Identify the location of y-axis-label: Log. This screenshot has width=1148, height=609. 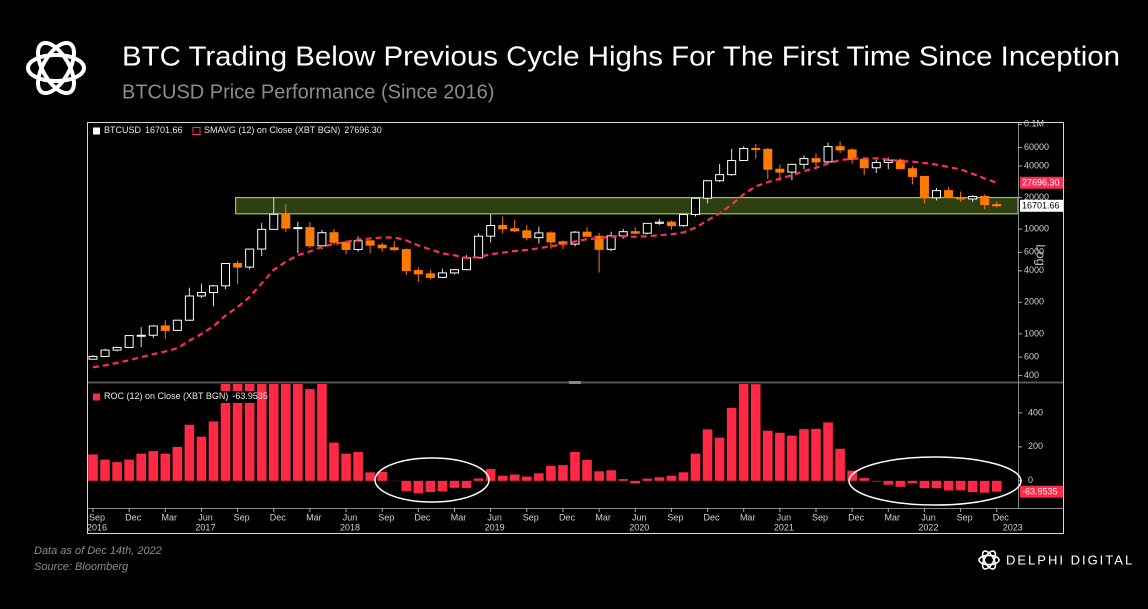
(1041, 255).